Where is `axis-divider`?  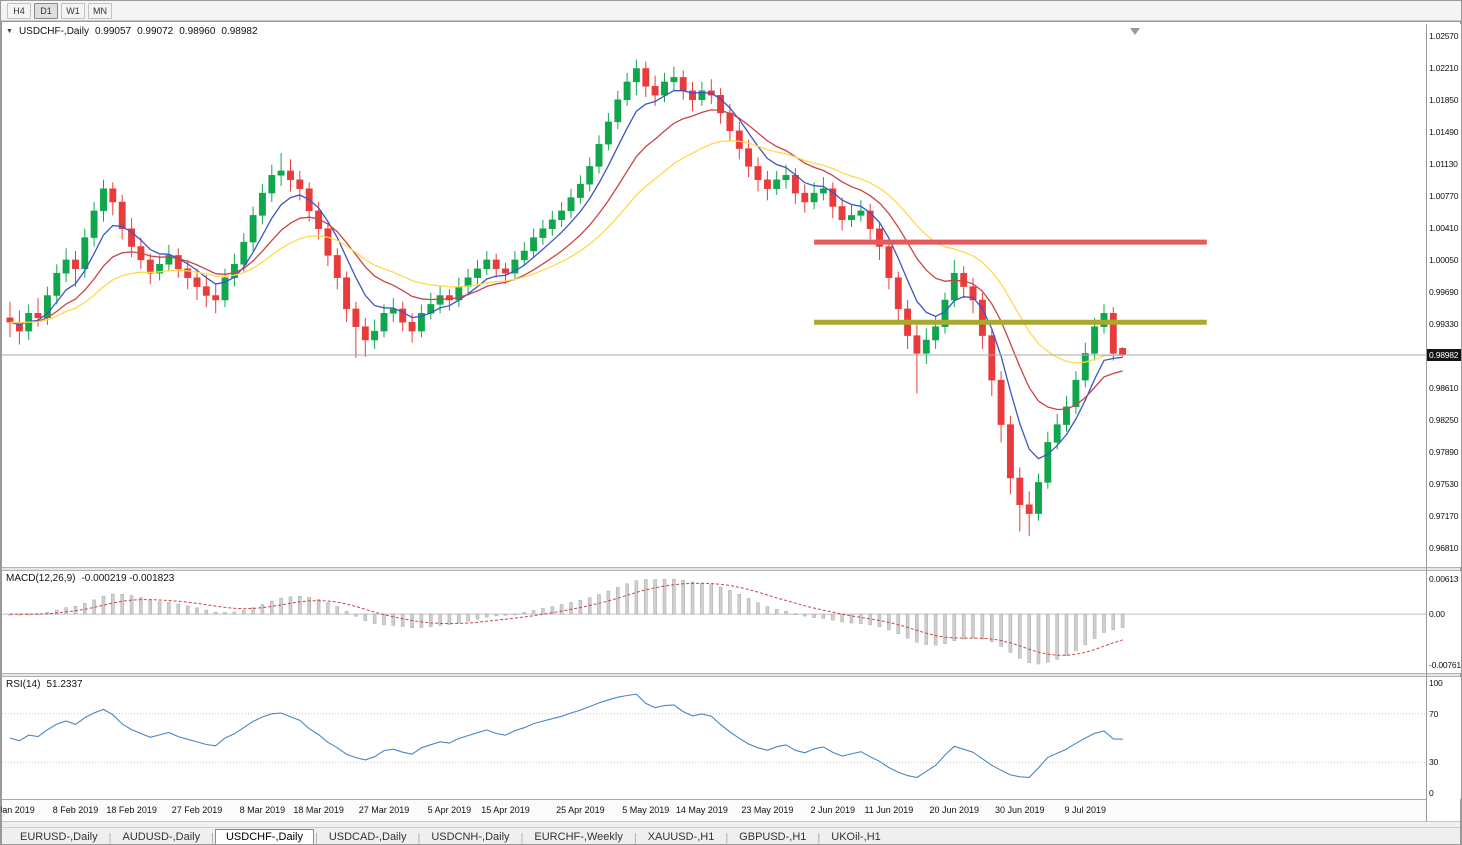 axis-divider is located at coordinates (1426, 422).